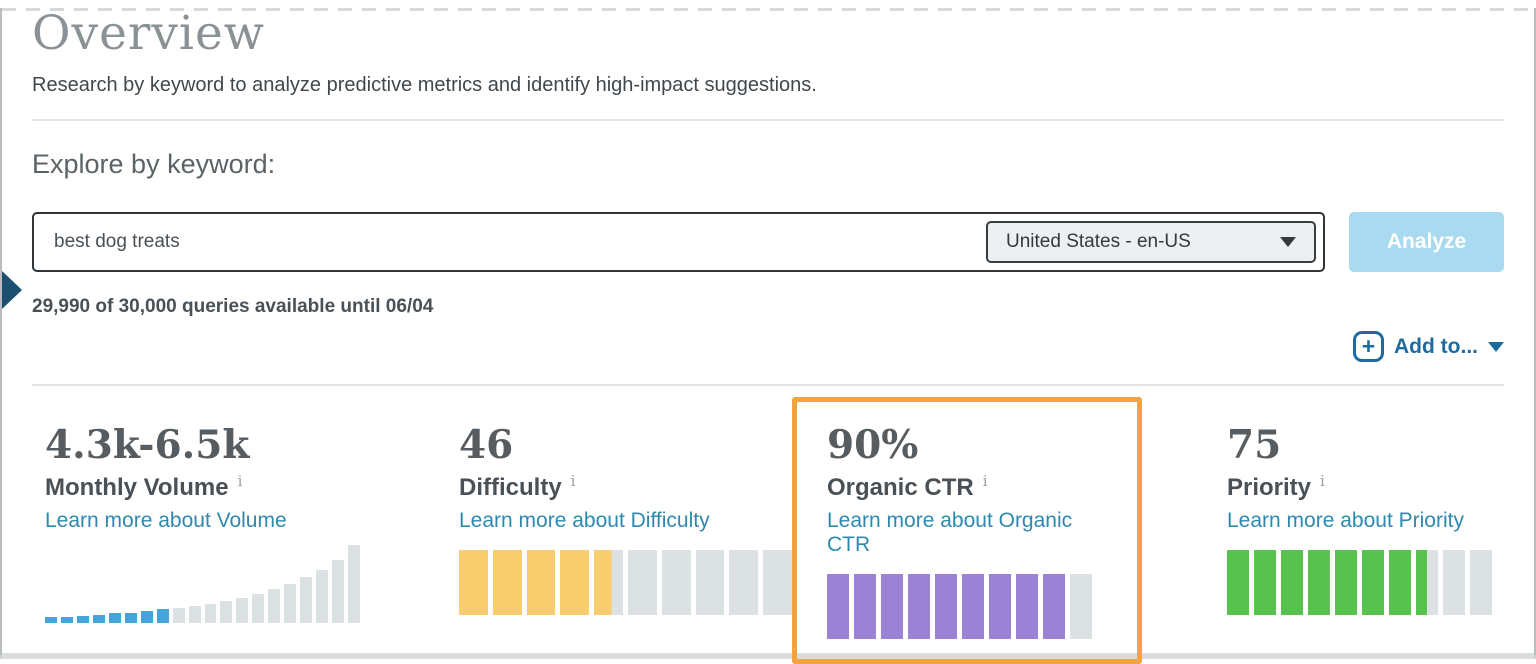  I want to click on learn-more-difficulty-link: Learn more about Difficulty, so click(584, 520).